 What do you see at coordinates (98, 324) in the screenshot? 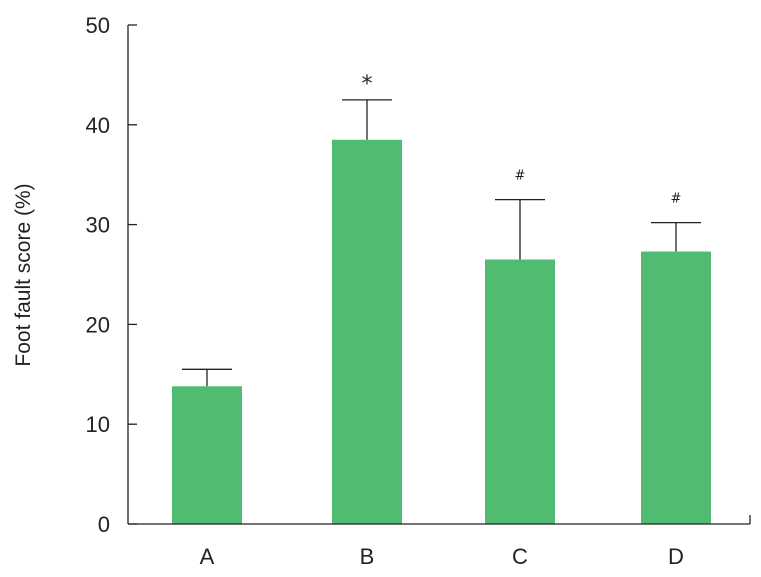
I see `y-tick-label-20: 20` at bounding box center [98, 324].